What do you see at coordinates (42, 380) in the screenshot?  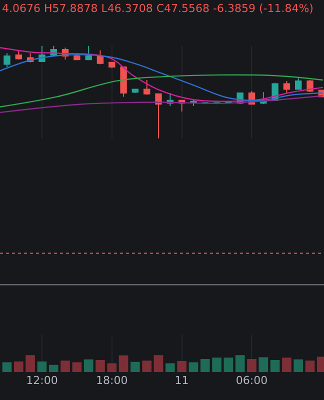 I see `x-tick-label: 12:00` at bounding box center [42, 380].